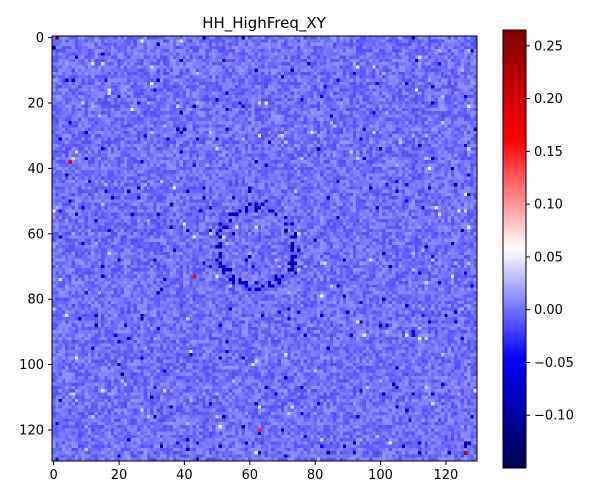 The image size is (600, 500). Describe the element at coordinates (554, 416) in the screenshot. I see `colorbar-tick-label: −0.10` at that location.